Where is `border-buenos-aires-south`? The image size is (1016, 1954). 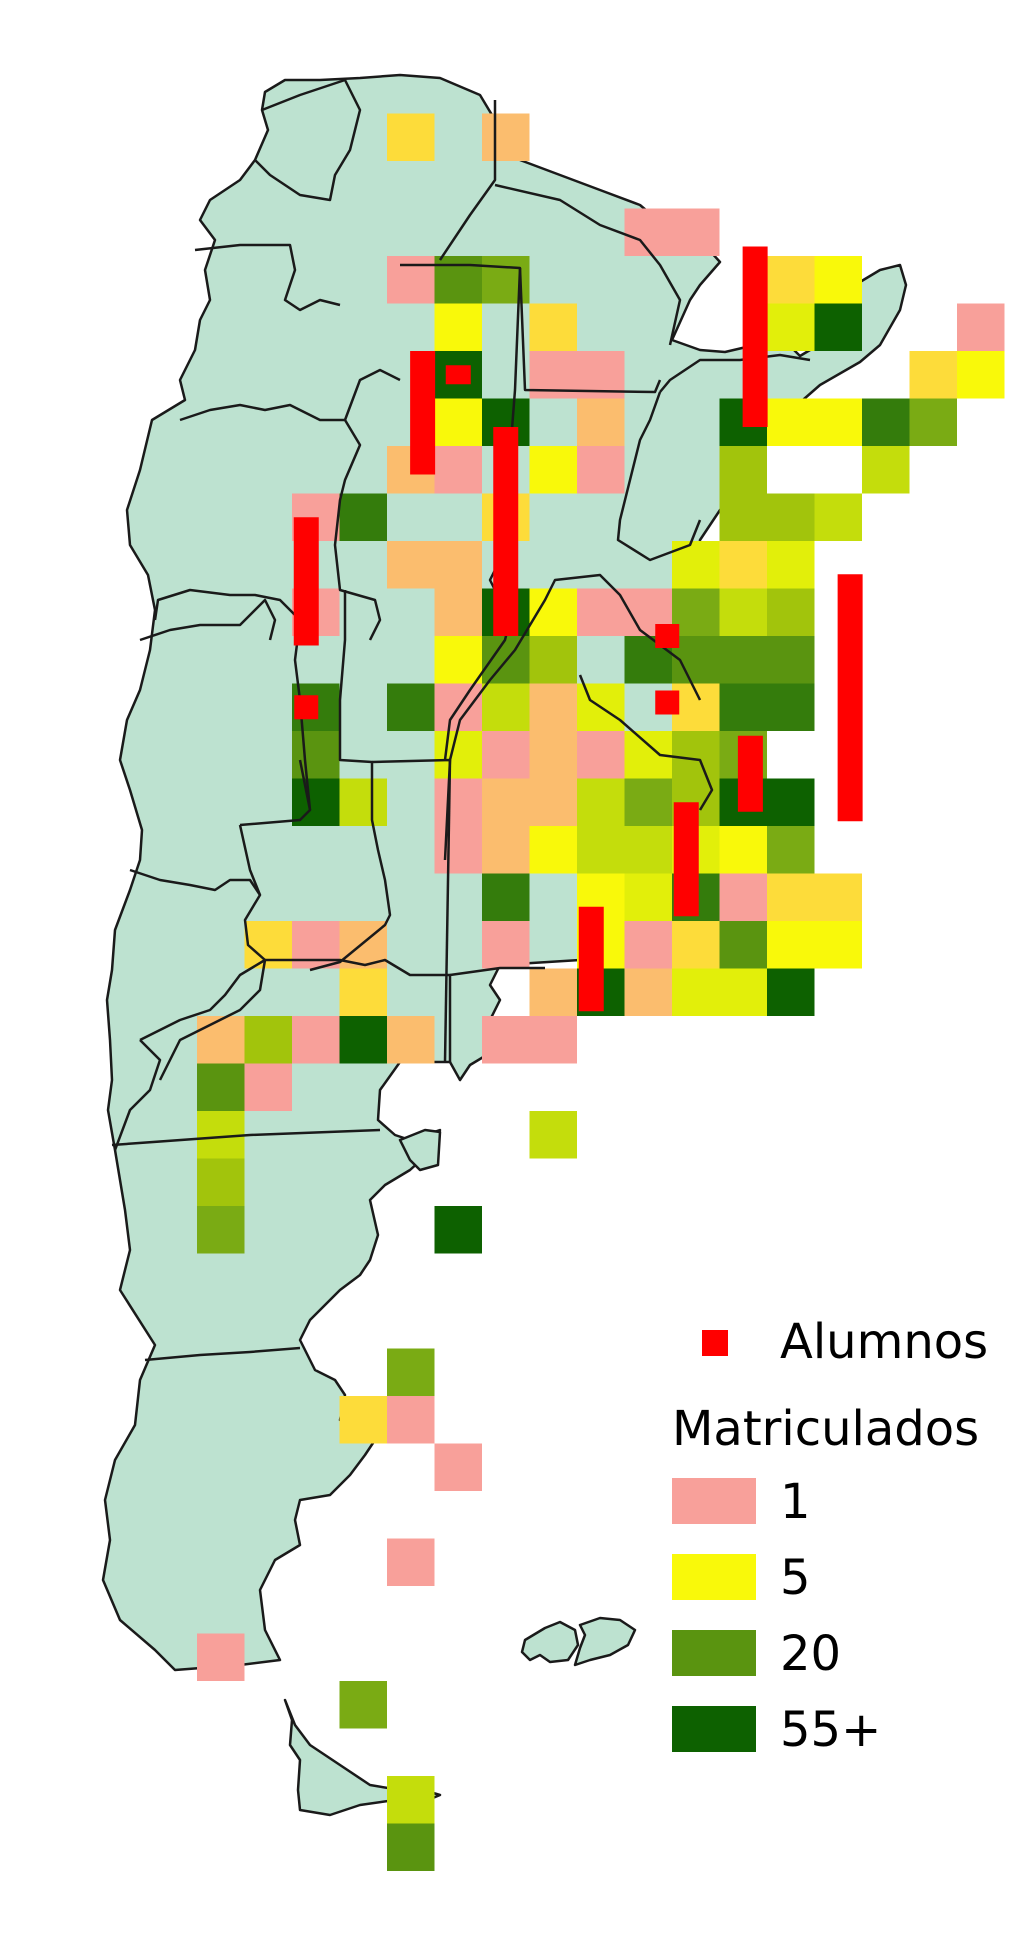 border-buenos-aires-south is located at coordinates (497, 971).